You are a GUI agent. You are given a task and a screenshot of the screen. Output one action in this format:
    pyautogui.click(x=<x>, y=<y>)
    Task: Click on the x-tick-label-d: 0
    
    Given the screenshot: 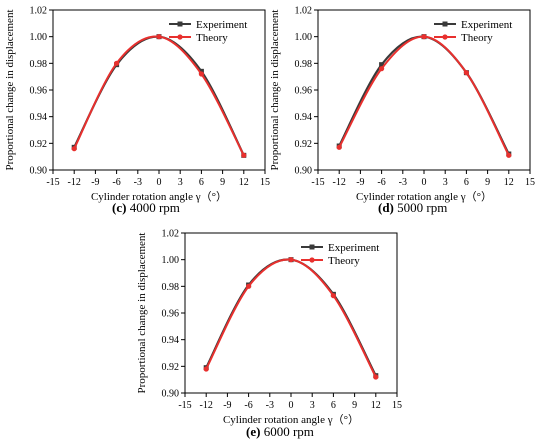 What is the action you would take?
    pyautogui.click(x=424, y=182)
    